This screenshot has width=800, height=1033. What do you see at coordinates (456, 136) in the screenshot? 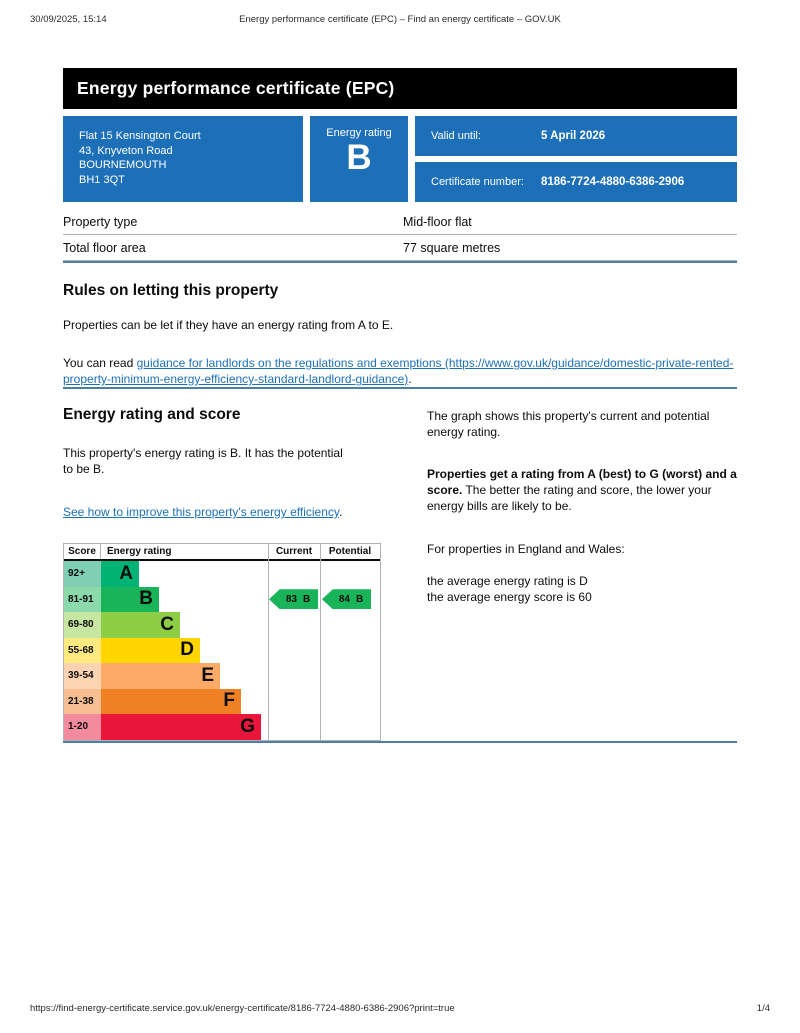
I see `valid-until-label: Valid until:` at bounding box center [456, 136].